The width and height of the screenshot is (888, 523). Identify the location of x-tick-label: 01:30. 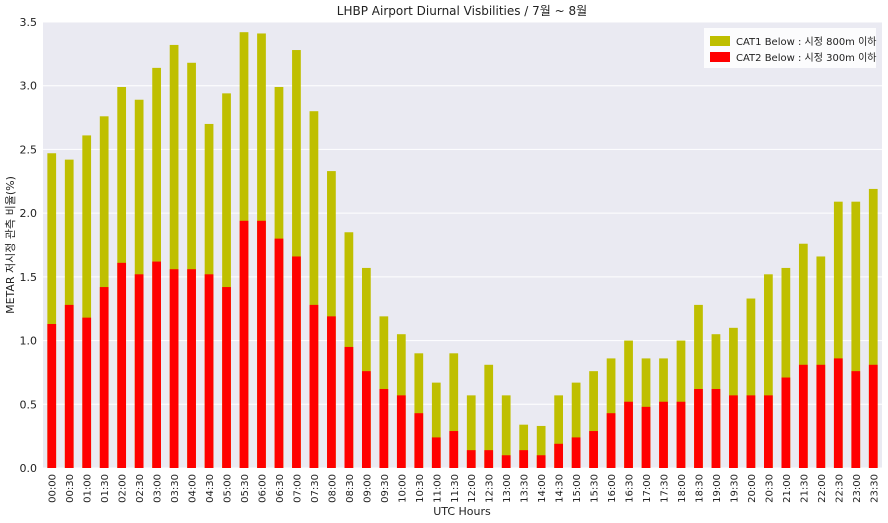
(105, 488).